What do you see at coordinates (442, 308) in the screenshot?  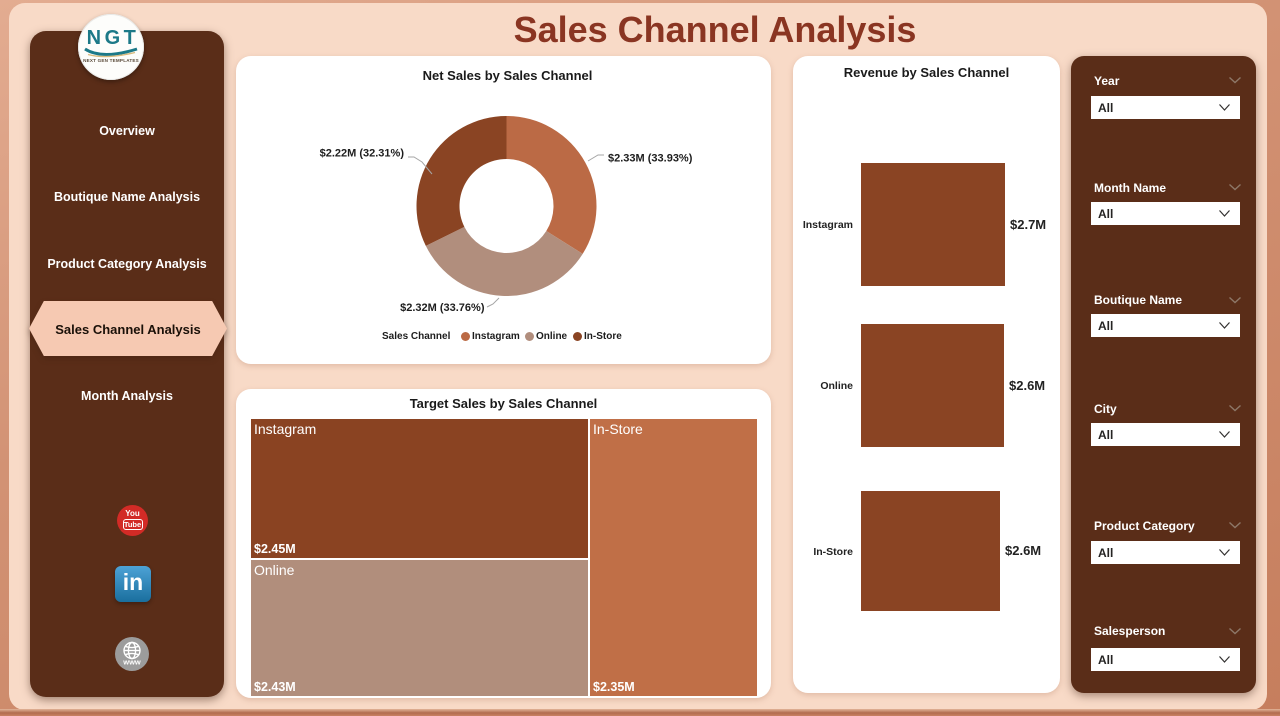 I see `svg-text: $2.32M (33.76%)` at bounding box center [442, 308].